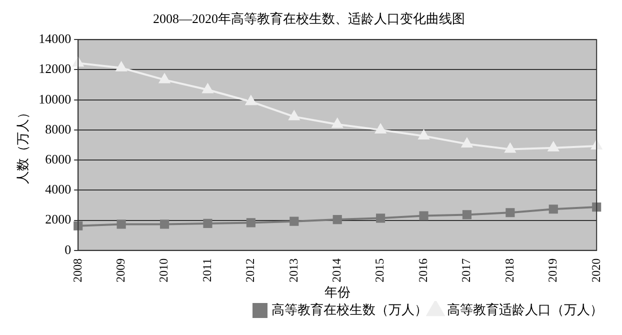 The width and height of the screenshot is (622, 335). What do you see at coordinates (525, 309) in the screenshot?
I see `legend-label: 高等教育适龄人口（万人）` at bounding box center [525, 309].